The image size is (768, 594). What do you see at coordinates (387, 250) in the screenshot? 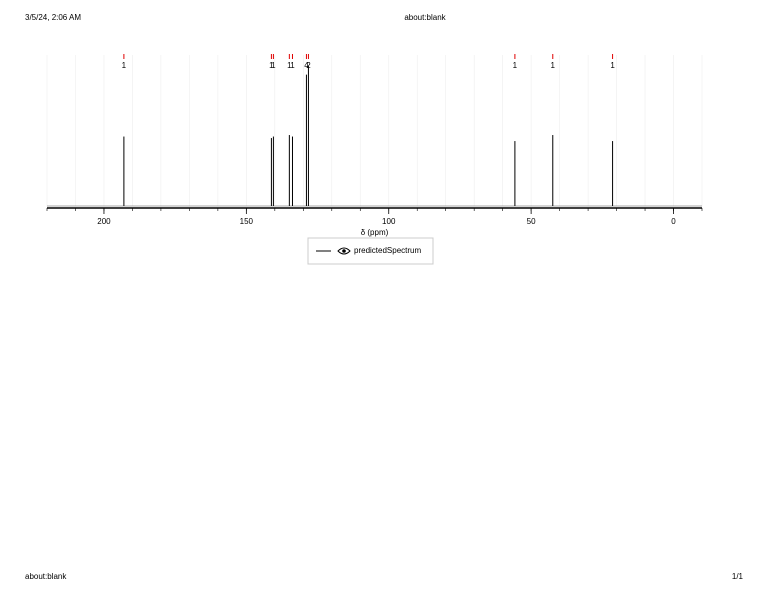
I see `legend-label: predictedSpectrum` at bounding box center [387, 250].